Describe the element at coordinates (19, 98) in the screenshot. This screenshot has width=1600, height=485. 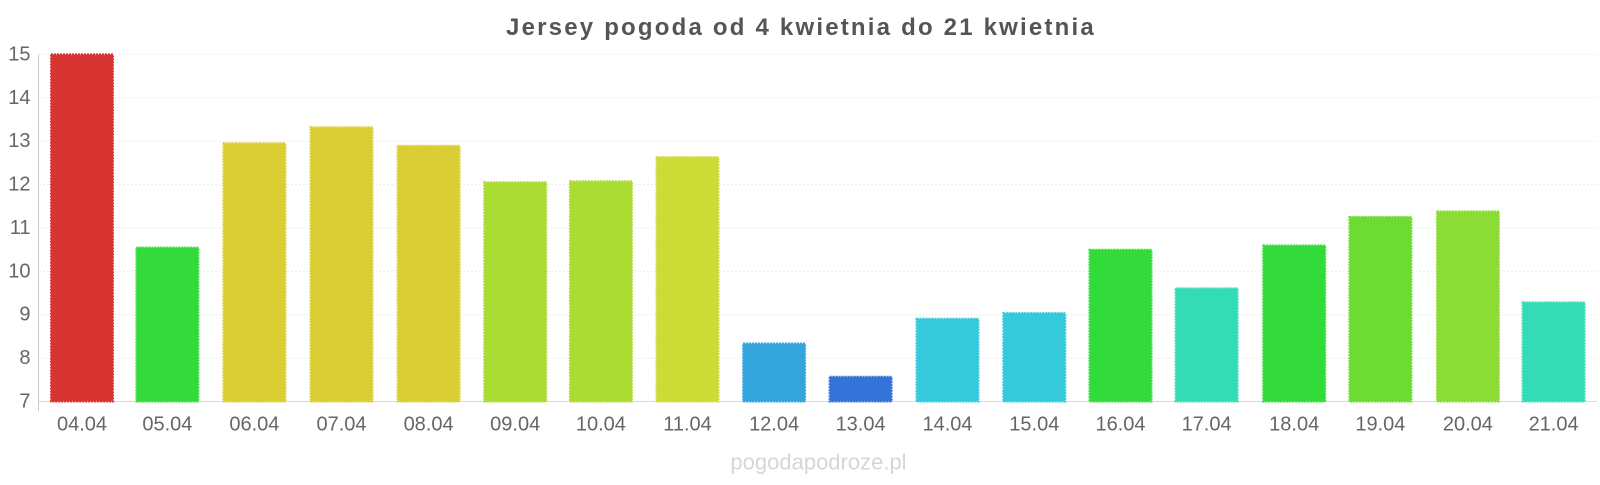
I see `svg-text: 14` at that location.